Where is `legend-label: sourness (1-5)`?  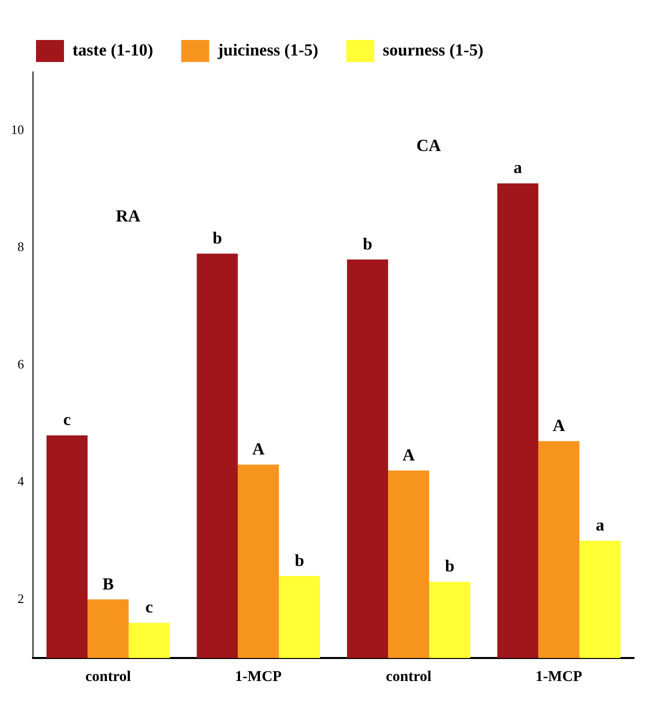
legend-label: sourness (1-5) is located at coordinates (433, 50).